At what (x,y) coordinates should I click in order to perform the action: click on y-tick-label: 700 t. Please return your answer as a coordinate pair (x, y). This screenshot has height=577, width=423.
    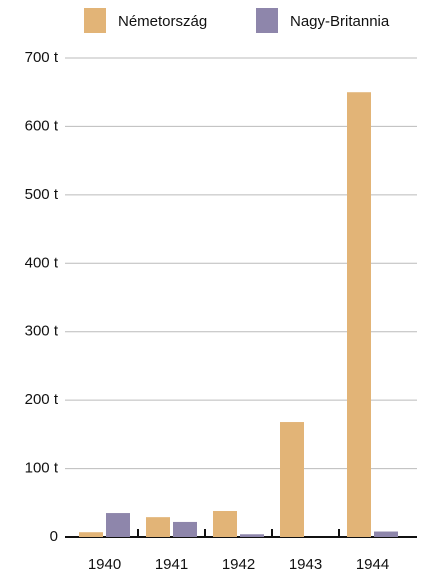
    Looking at the image, I should click on (42, 57).